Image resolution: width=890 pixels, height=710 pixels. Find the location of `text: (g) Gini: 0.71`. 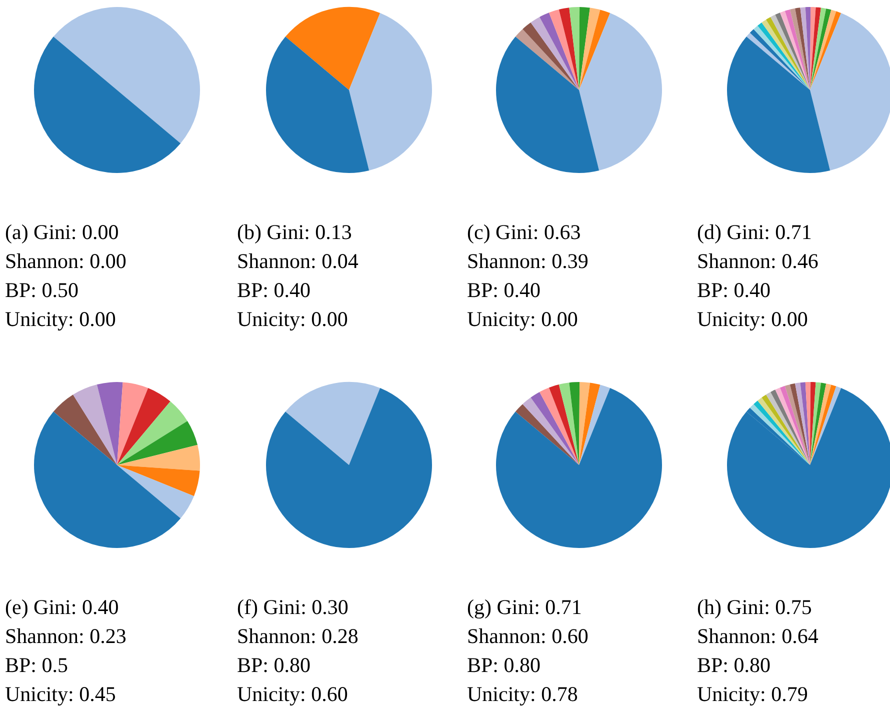

text: (g) Gini: 0.71 is located at coordinates (525, 607).